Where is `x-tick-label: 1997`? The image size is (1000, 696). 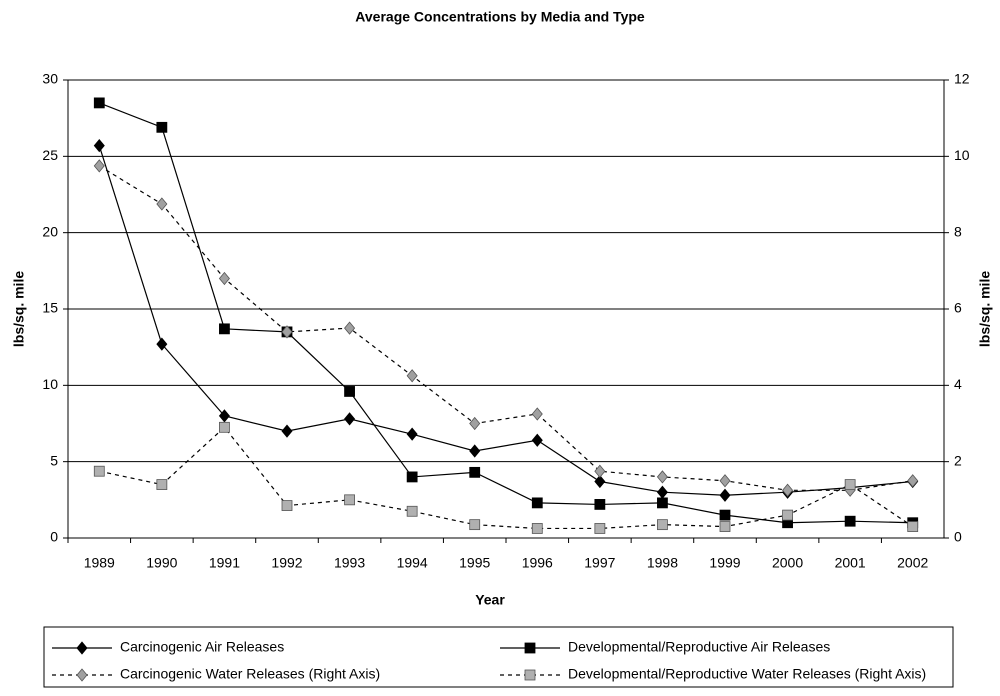 x-tick-label: 1997 is located at coordinates (599, 563).